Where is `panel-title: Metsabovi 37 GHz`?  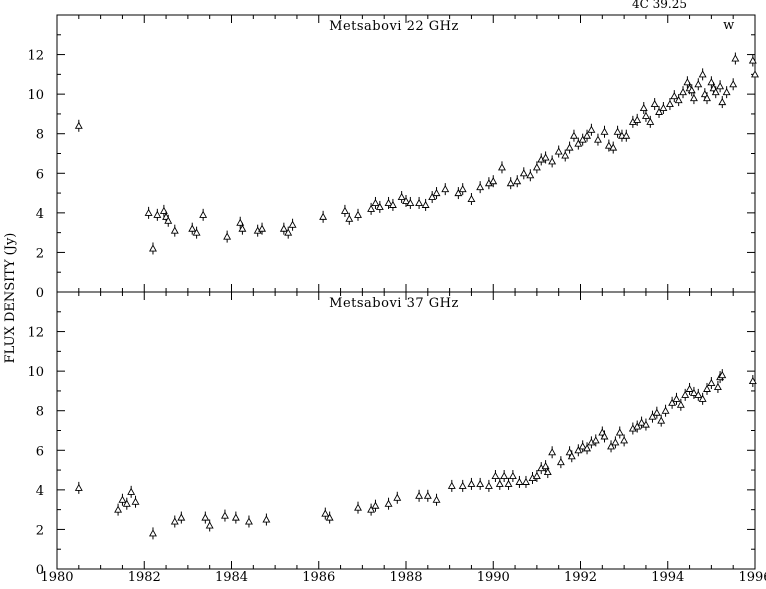 panel-title: Metsabovi 37 GHz is located at coordinates (394, 303).